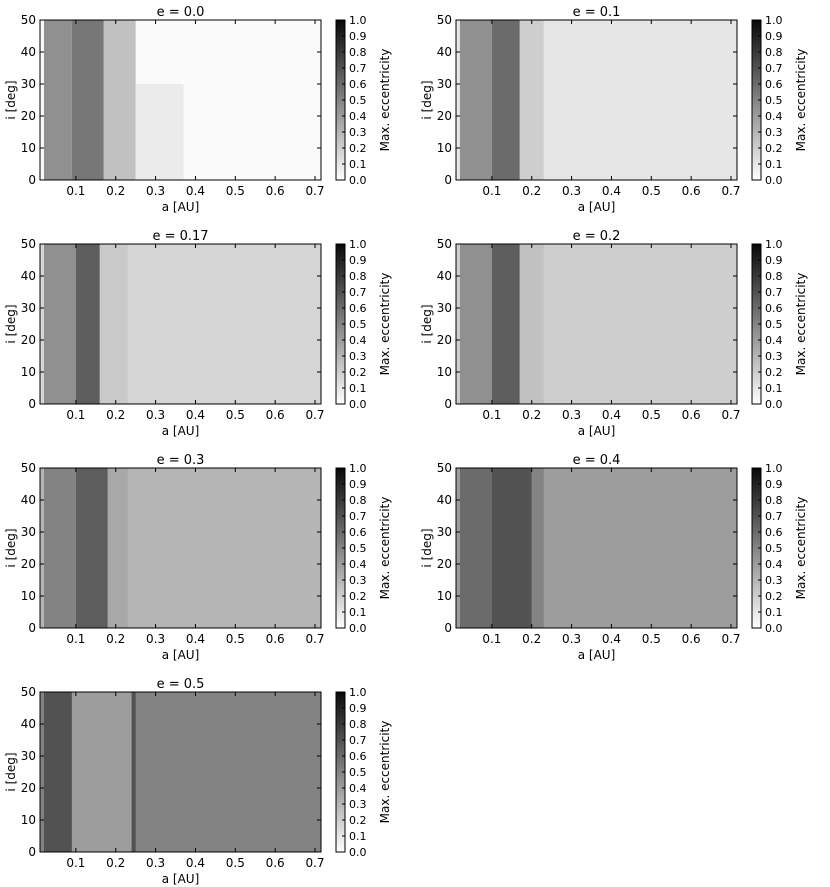  Describe the element at coordinates (774, 372) in the screenshot. I see `panel-4-colorbar-tick-label: 0.2` at that location.